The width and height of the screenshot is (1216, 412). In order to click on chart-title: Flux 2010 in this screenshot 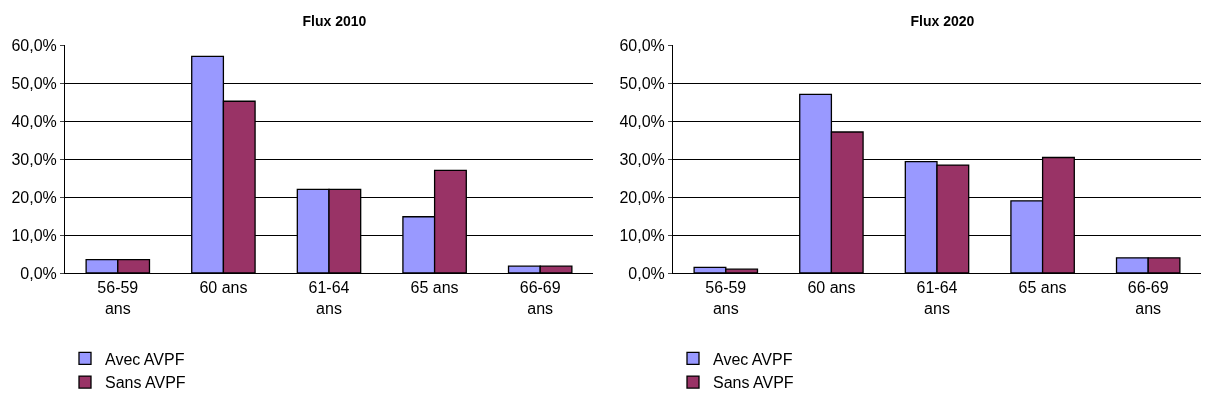, I will do `click(334, 21)`.